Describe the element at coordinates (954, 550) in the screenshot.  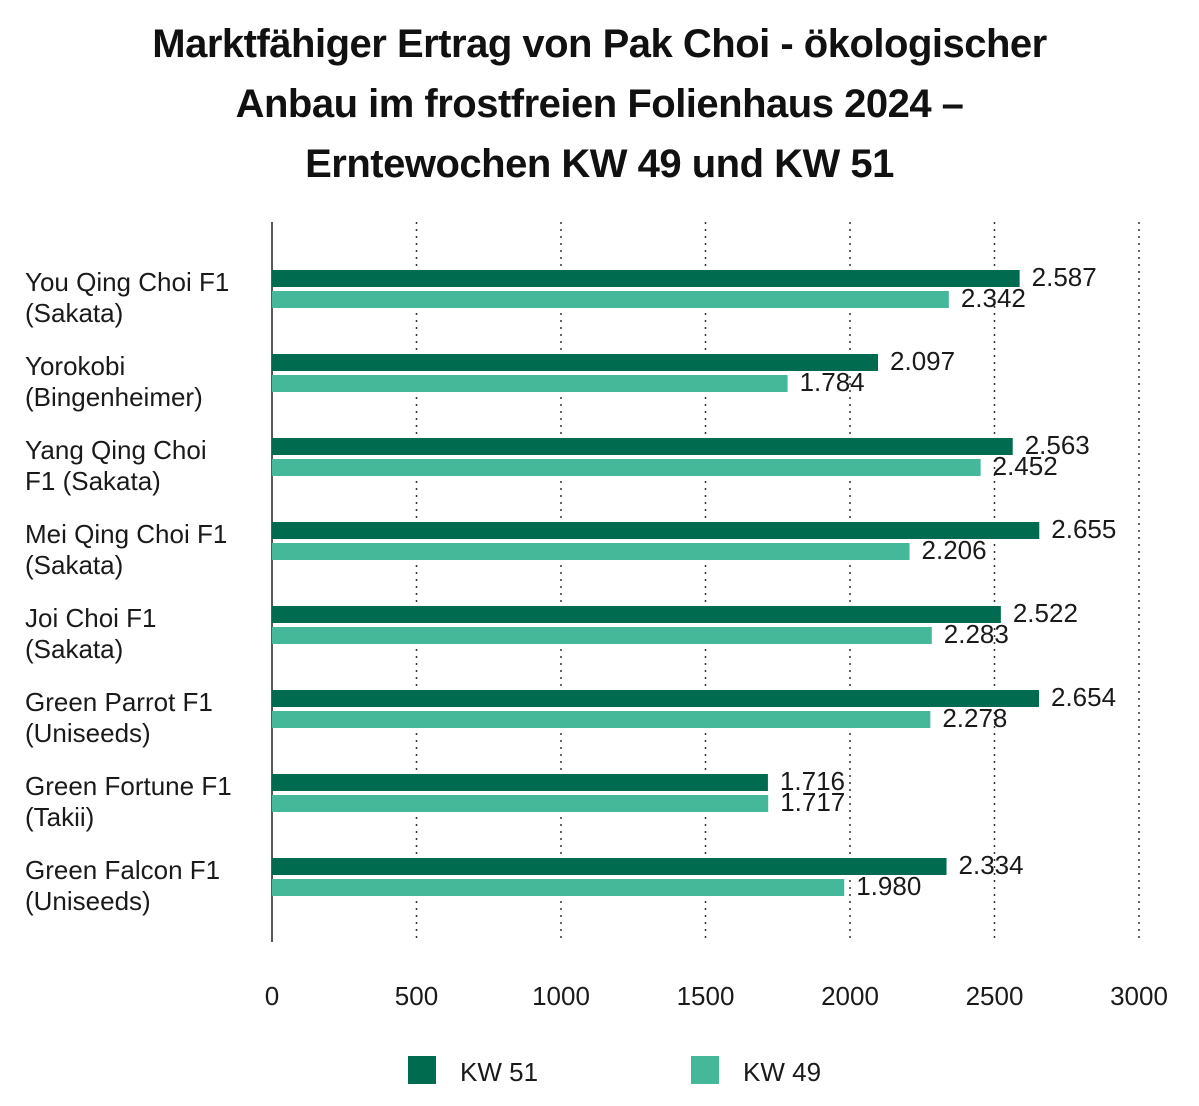
I see `data-label: 2.206` at that location.